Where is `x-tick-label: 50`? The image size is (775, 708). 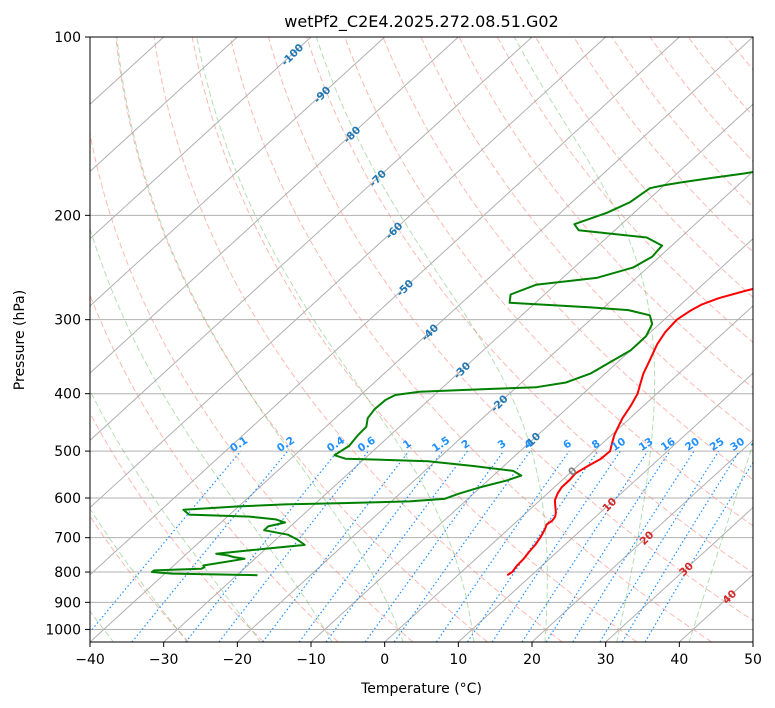 x-tick-label: 50 is located at coordinates (753, 660).